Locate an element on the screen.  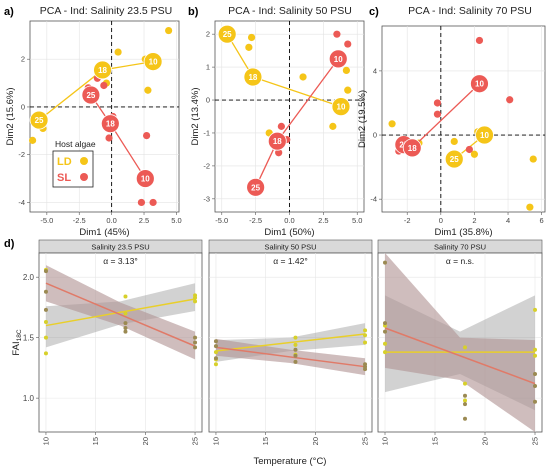
y-tick-label: -2 is located at coordinates (206, 165).